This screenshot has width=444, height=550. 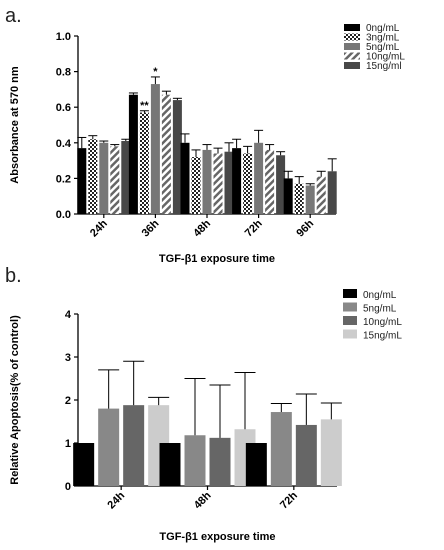 What do you see at coordinates (13, 16) in the screenshot?
I see `panel-letter-a: a.` at bounding box center [13, 16].